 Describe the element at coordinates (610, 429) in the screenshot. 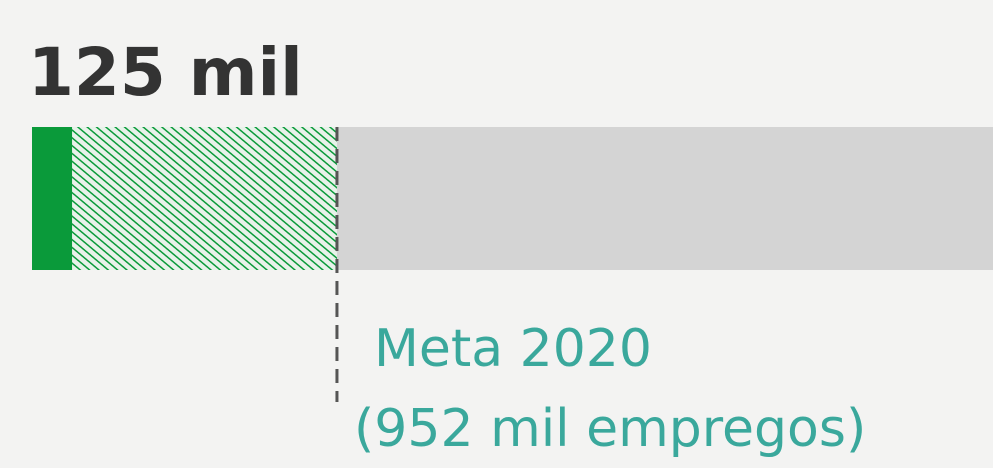

I see `target-label: (952 mil empregos)` at that location.